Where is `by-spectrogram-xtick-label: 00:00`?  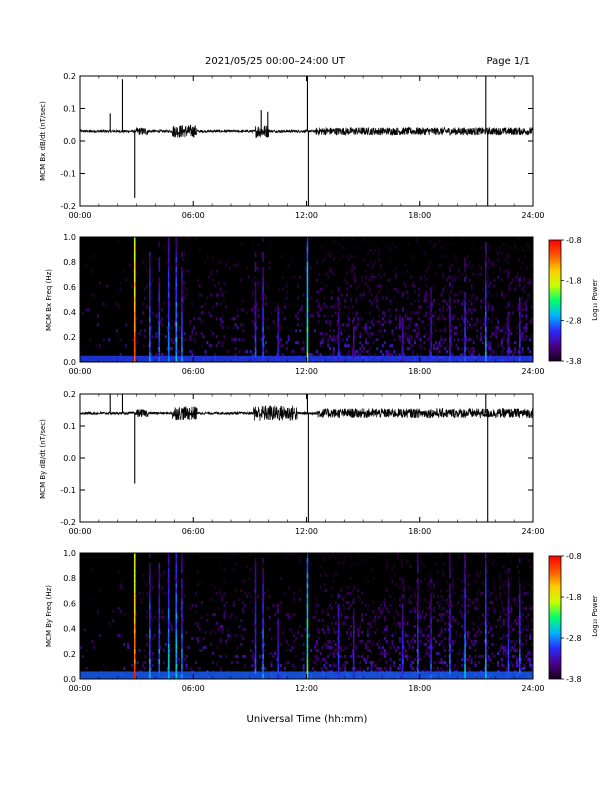 by-spectrogram-xtick-label: 00:00 is located at coordinates (79, 688).